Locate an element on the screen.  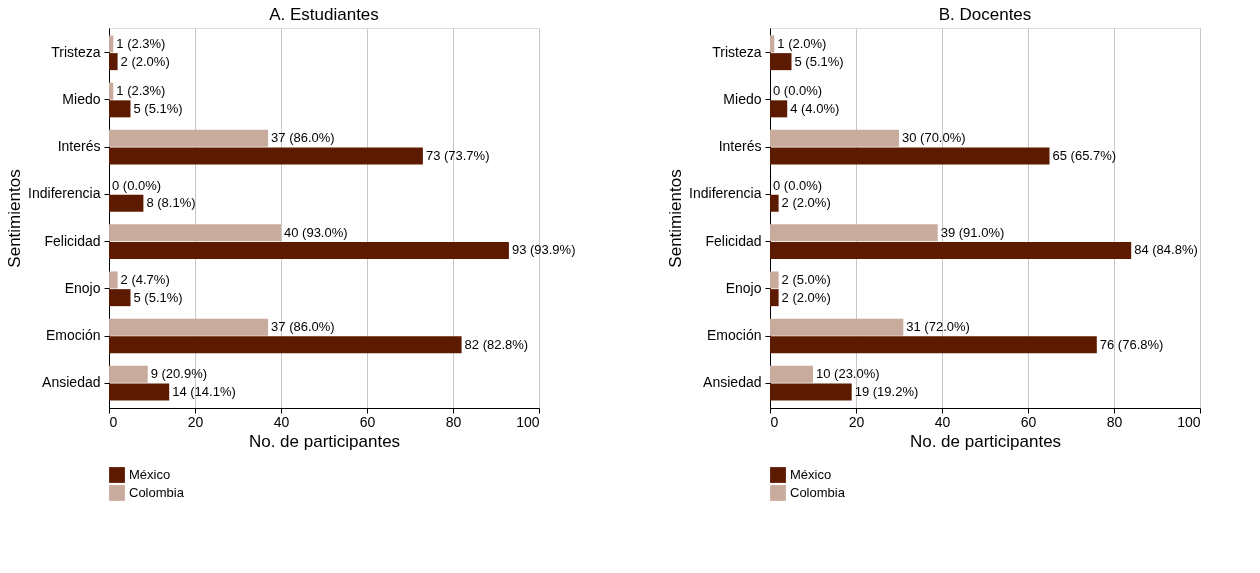
data-label: 84 (84.8%) is located at coordinates (1166, 250).